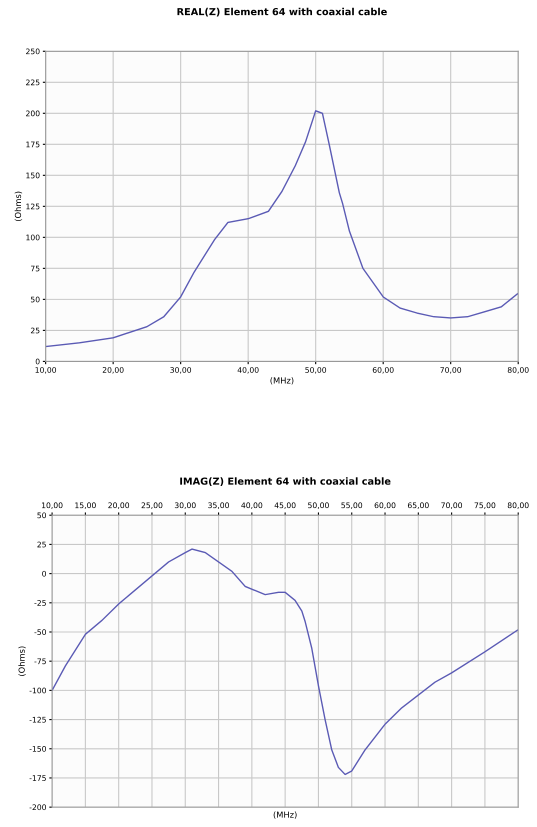  What do you see at coordinates (285, 481) in the screenshot?
I see `chart-title: IMAG(Z) Element 64 with coaxial cable` at bounding box center [285, 481].